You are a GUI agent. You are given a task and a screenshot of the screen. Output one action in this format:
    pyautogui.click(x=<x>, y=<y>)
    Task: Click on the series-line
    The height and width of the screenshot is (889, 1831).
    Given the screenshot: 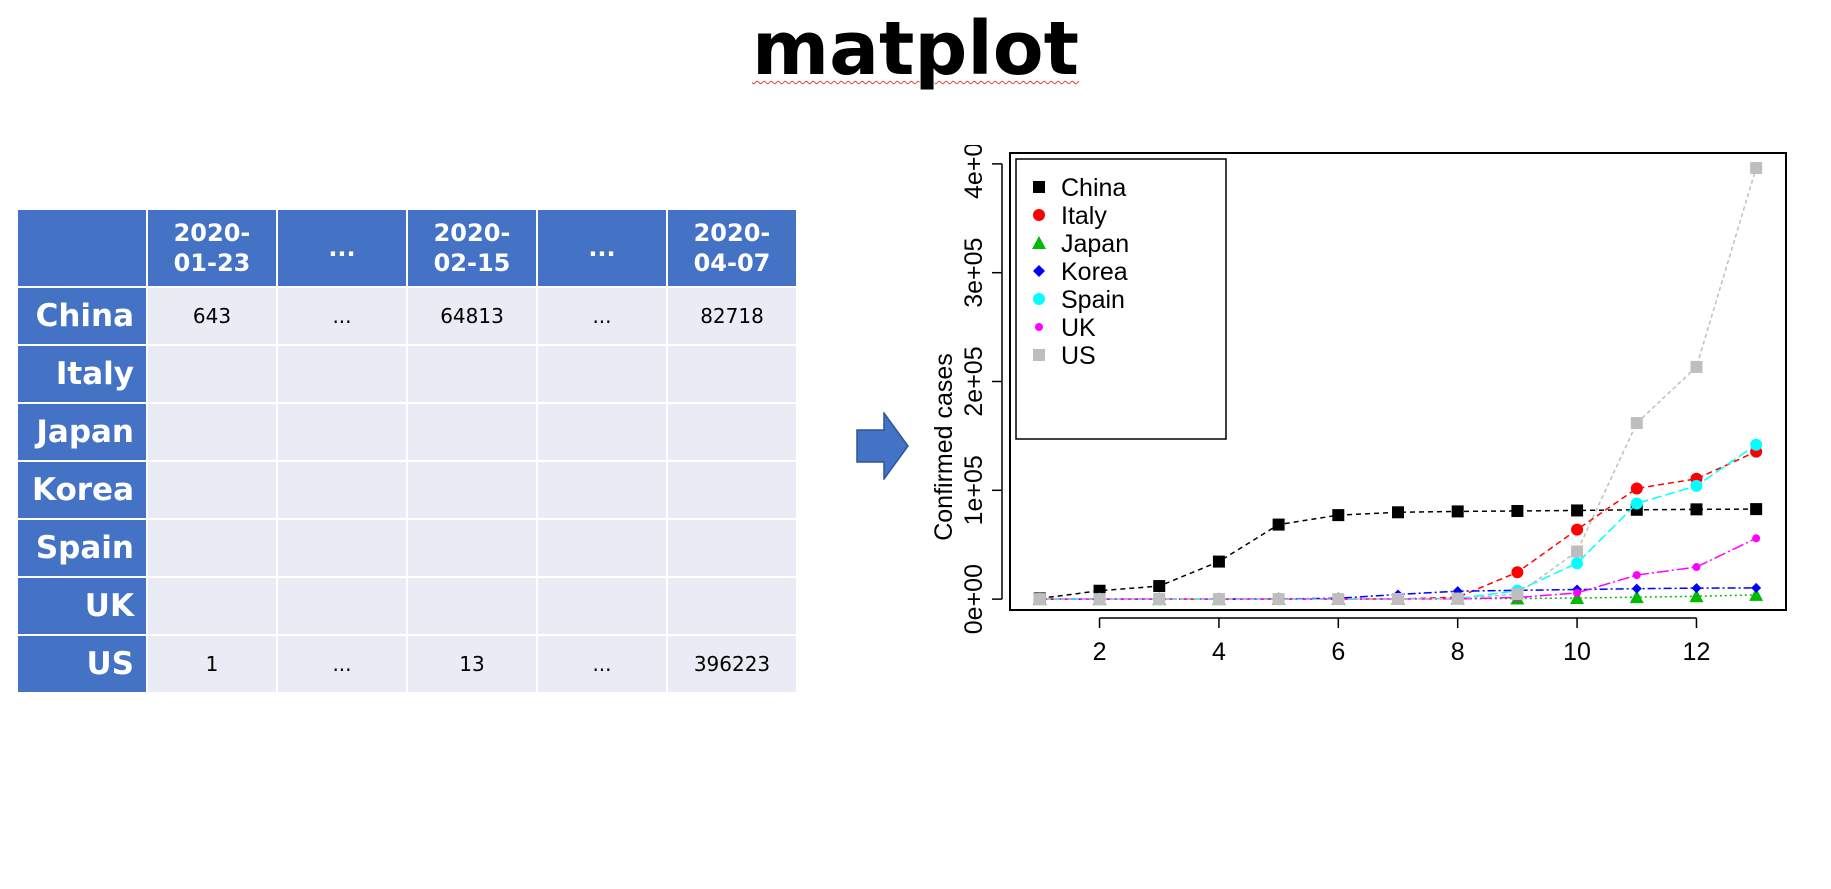 What is the action you would take?
    pyautogui.click(x=1398, y=525)
    